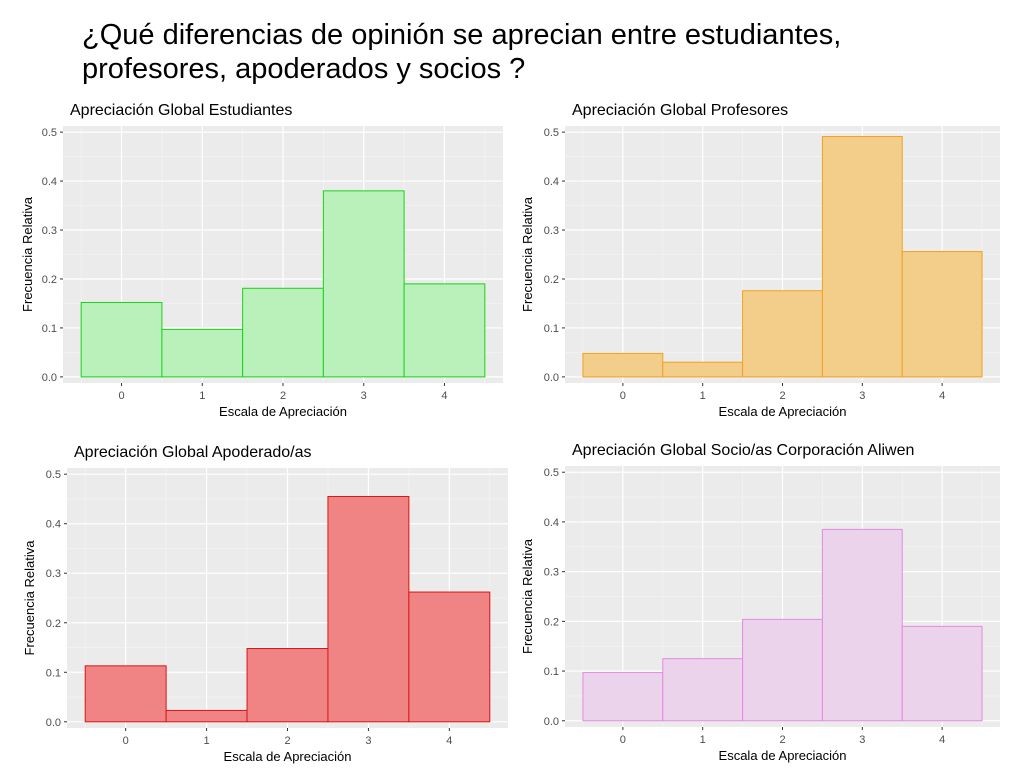 This screenshot has width=1024, height=768. I want to click on chart-title: Apreciación Global Profesores, so click(680, 110).